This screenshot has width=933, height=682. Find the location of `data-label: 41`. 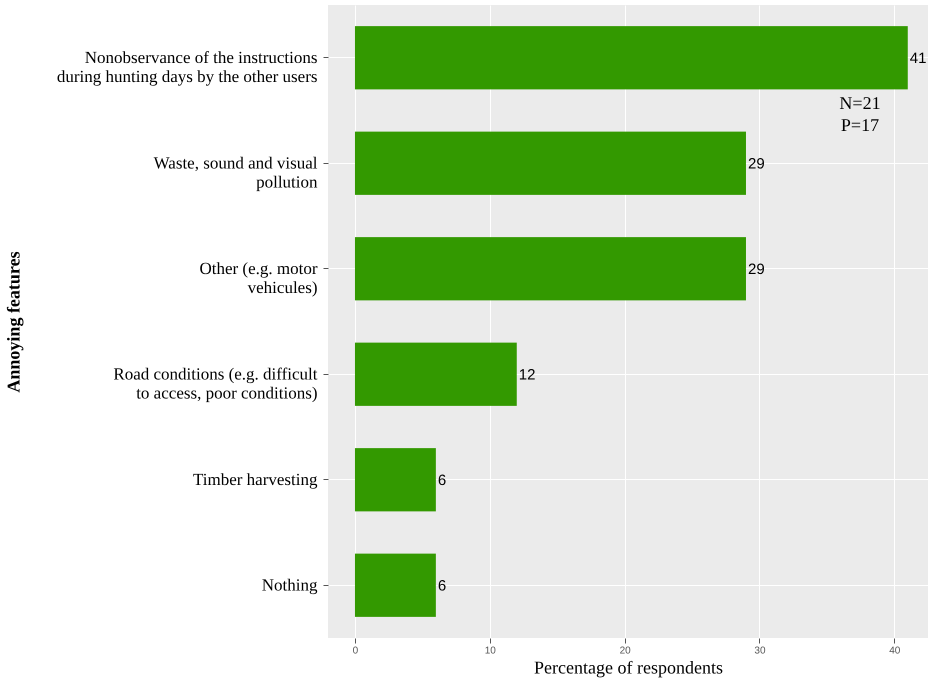

data-label: 41 is located at coordinates (918, 58).